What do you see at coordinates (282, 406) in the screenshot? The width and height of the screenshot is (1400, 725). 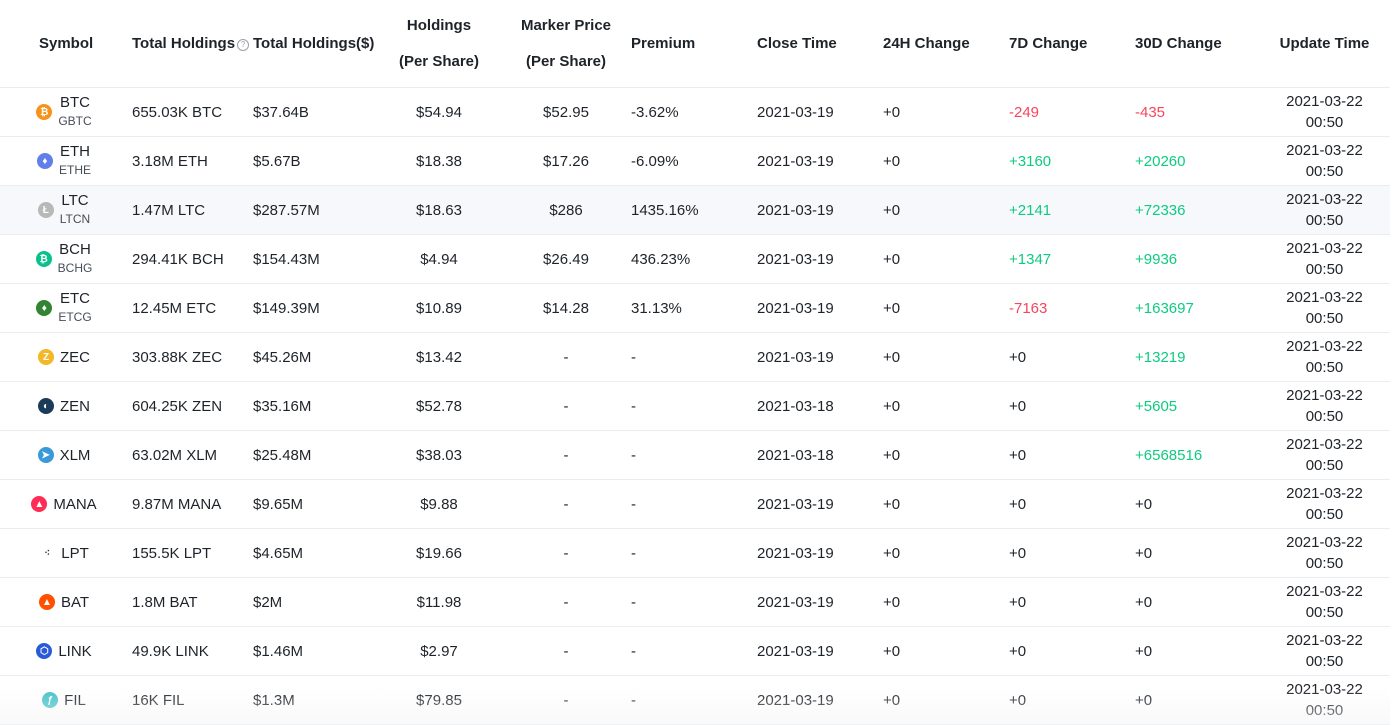 I see `total-holdings-usd-cell: $35.16M` at bounding box center [282, 406].